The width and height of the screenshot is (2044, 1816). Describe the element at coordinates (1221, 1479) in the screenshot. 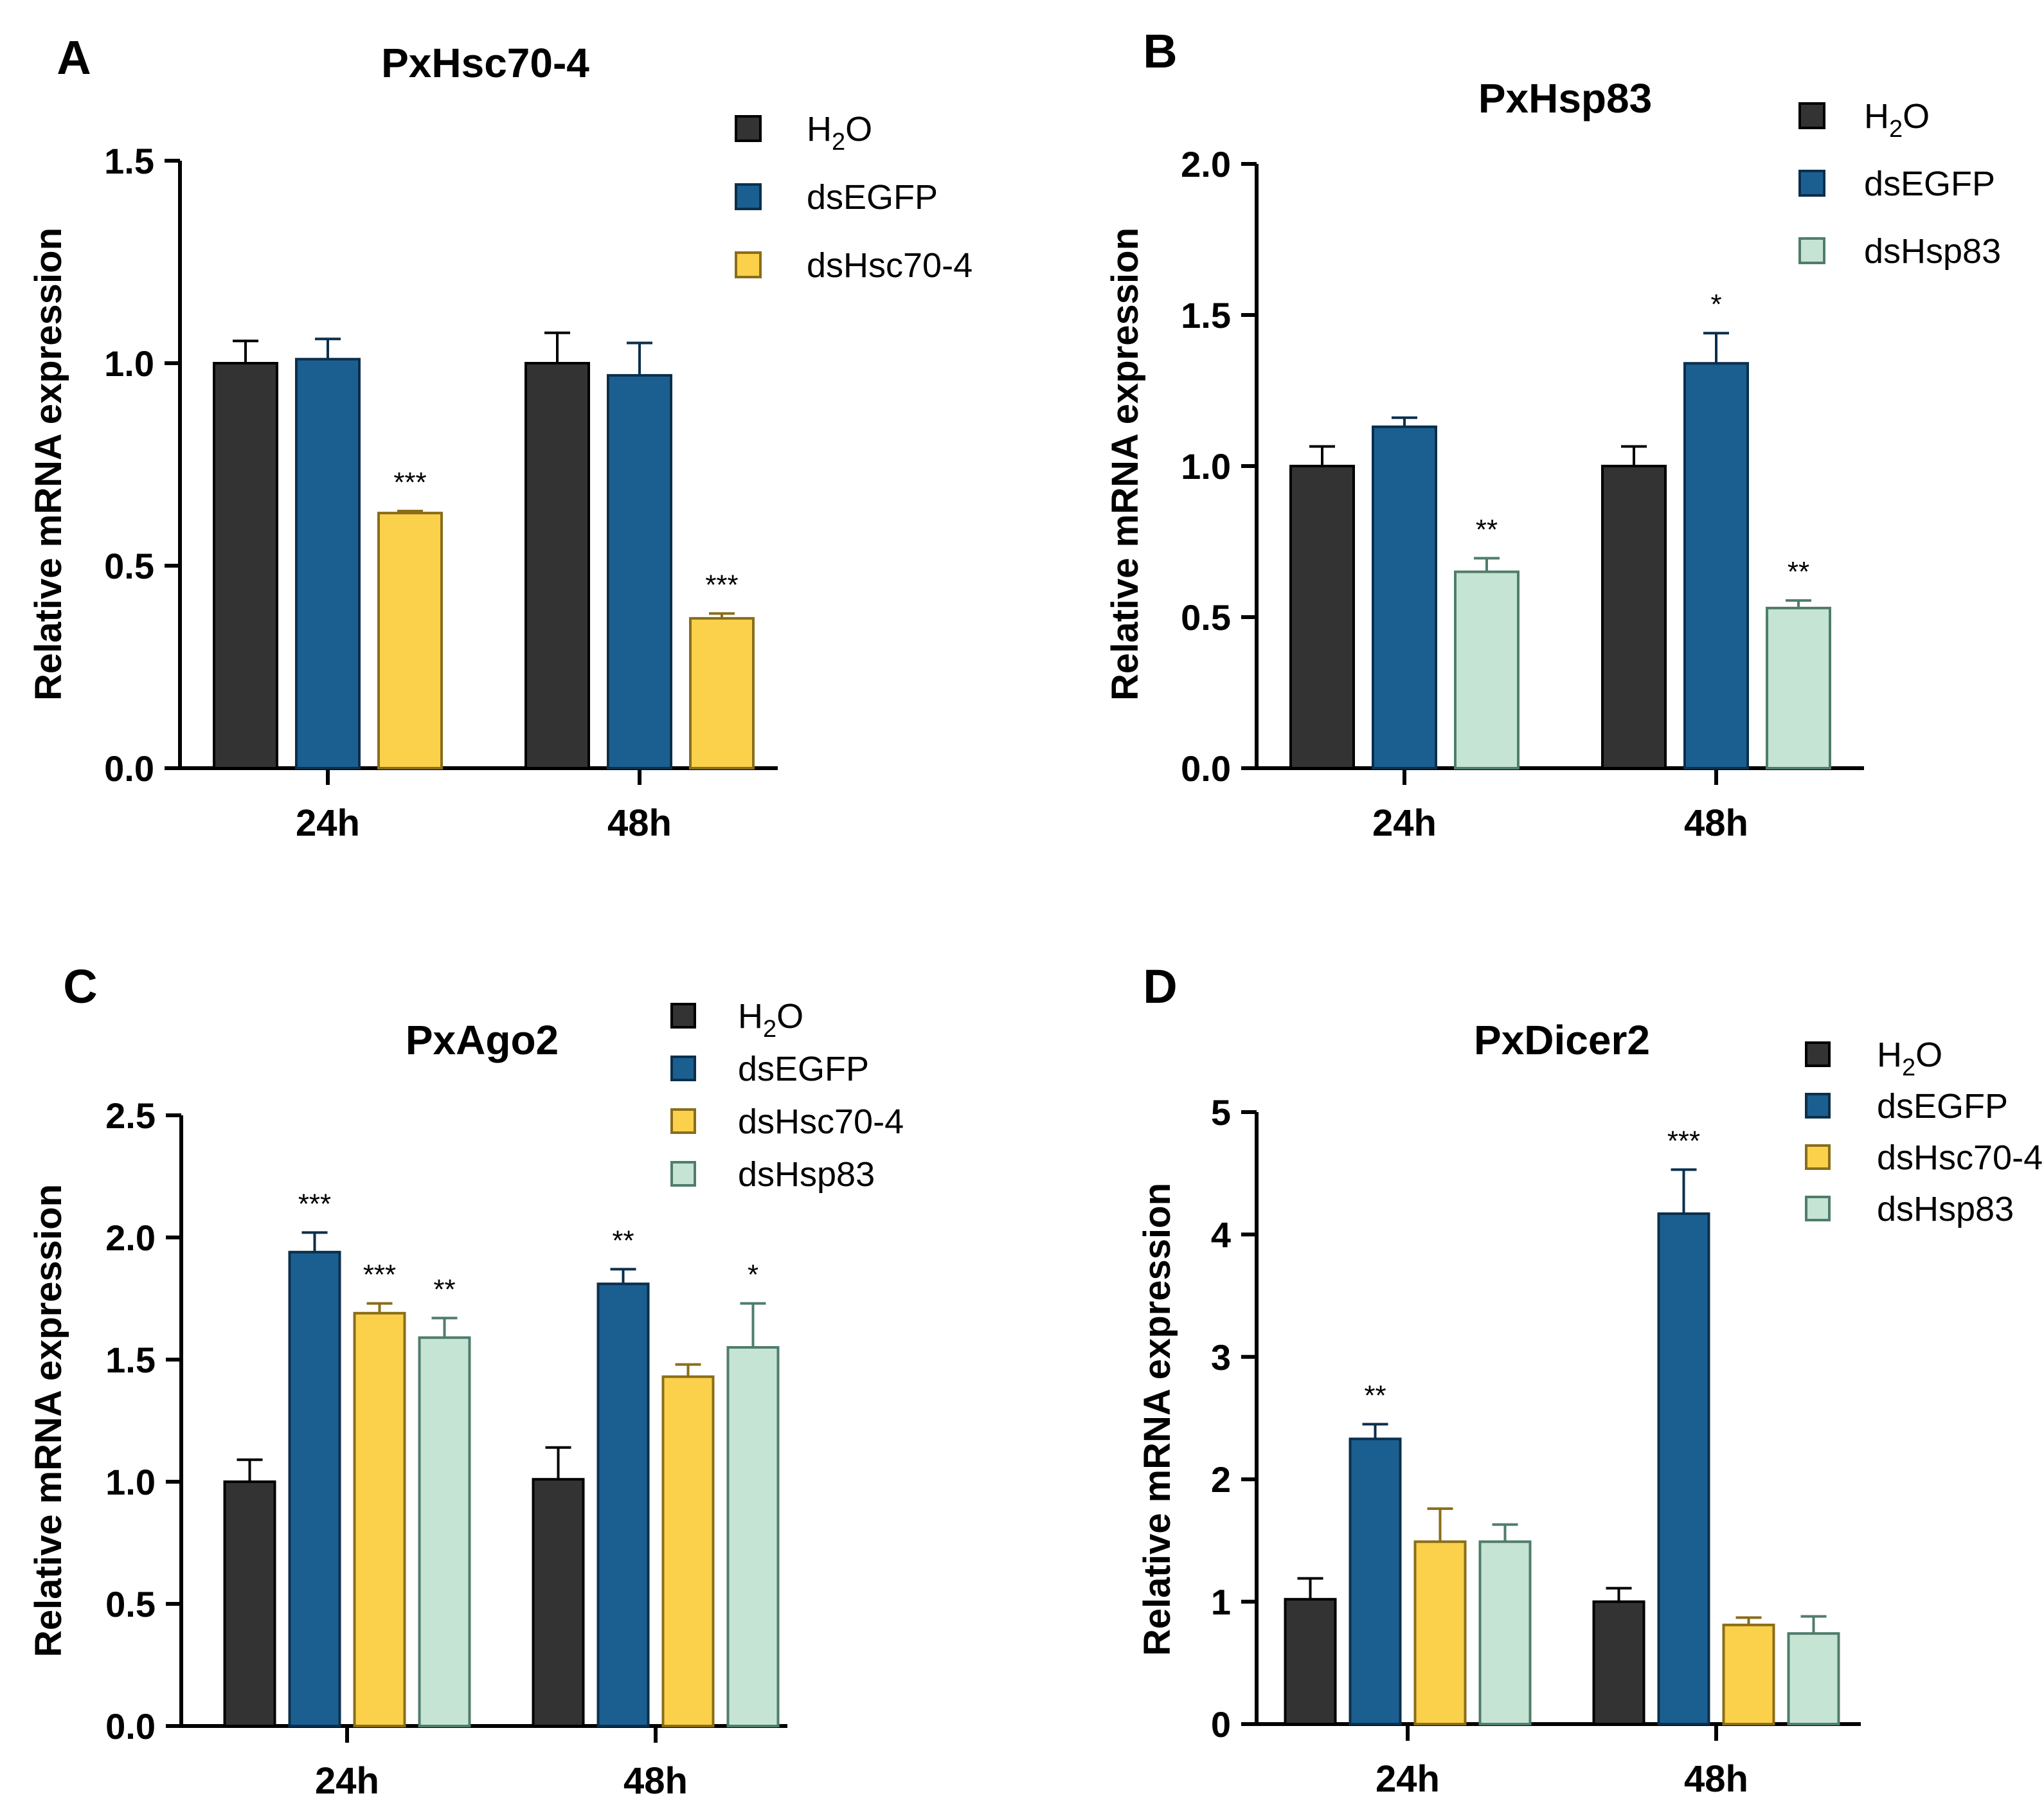

I see `y-tick-label: 2` at that location.